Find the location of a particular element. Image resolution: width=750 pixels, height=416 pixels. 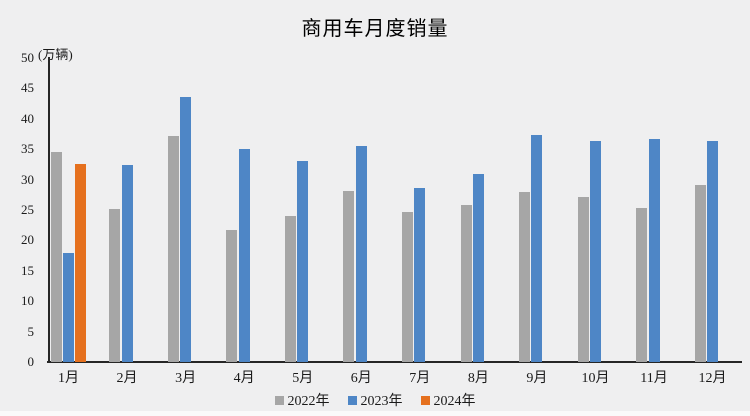

bar-2023年-8月 is located at coordinates (478, 267).